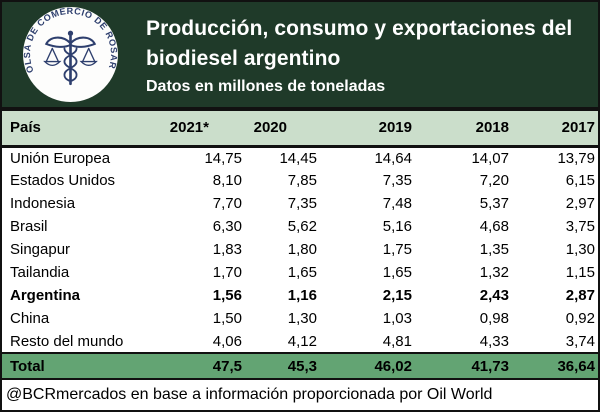 This screenshot has width=600, height=412. What do you see at coordinates (494, 295) in the screenshot?
I see `cell-value: 2,43` at bounding box center [494, 295].